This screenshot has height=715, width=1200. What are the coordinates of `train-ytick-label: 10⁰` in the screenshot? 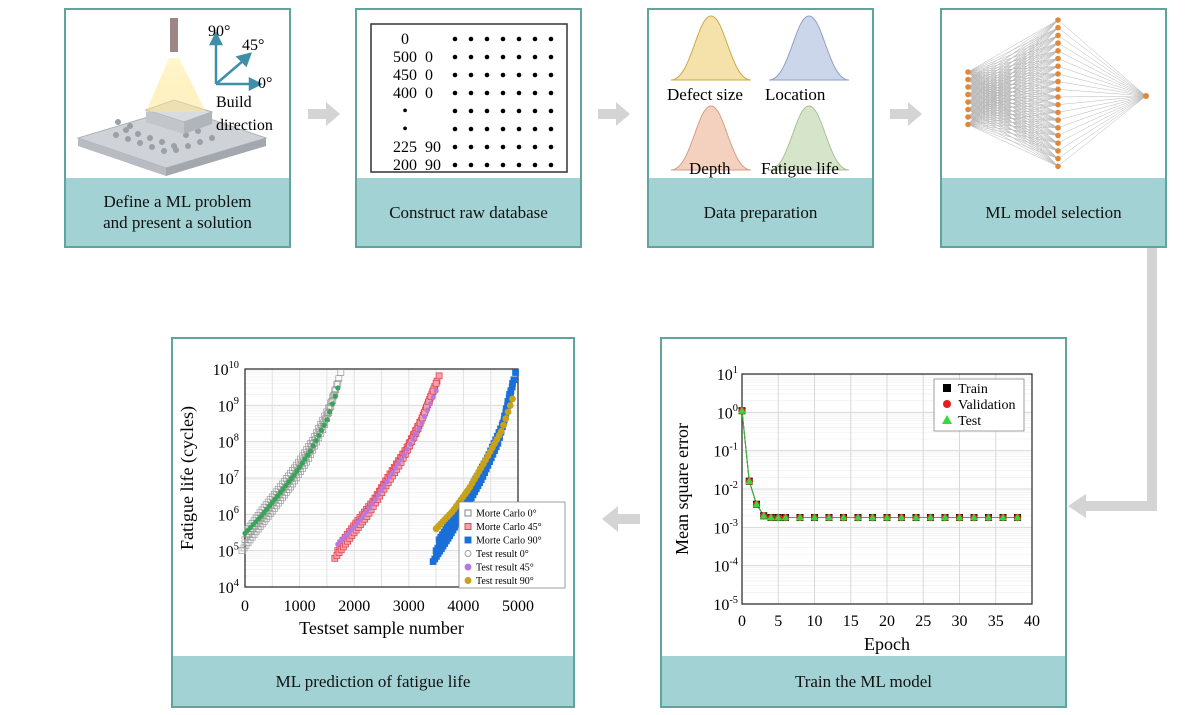 It's located at (727, 412).